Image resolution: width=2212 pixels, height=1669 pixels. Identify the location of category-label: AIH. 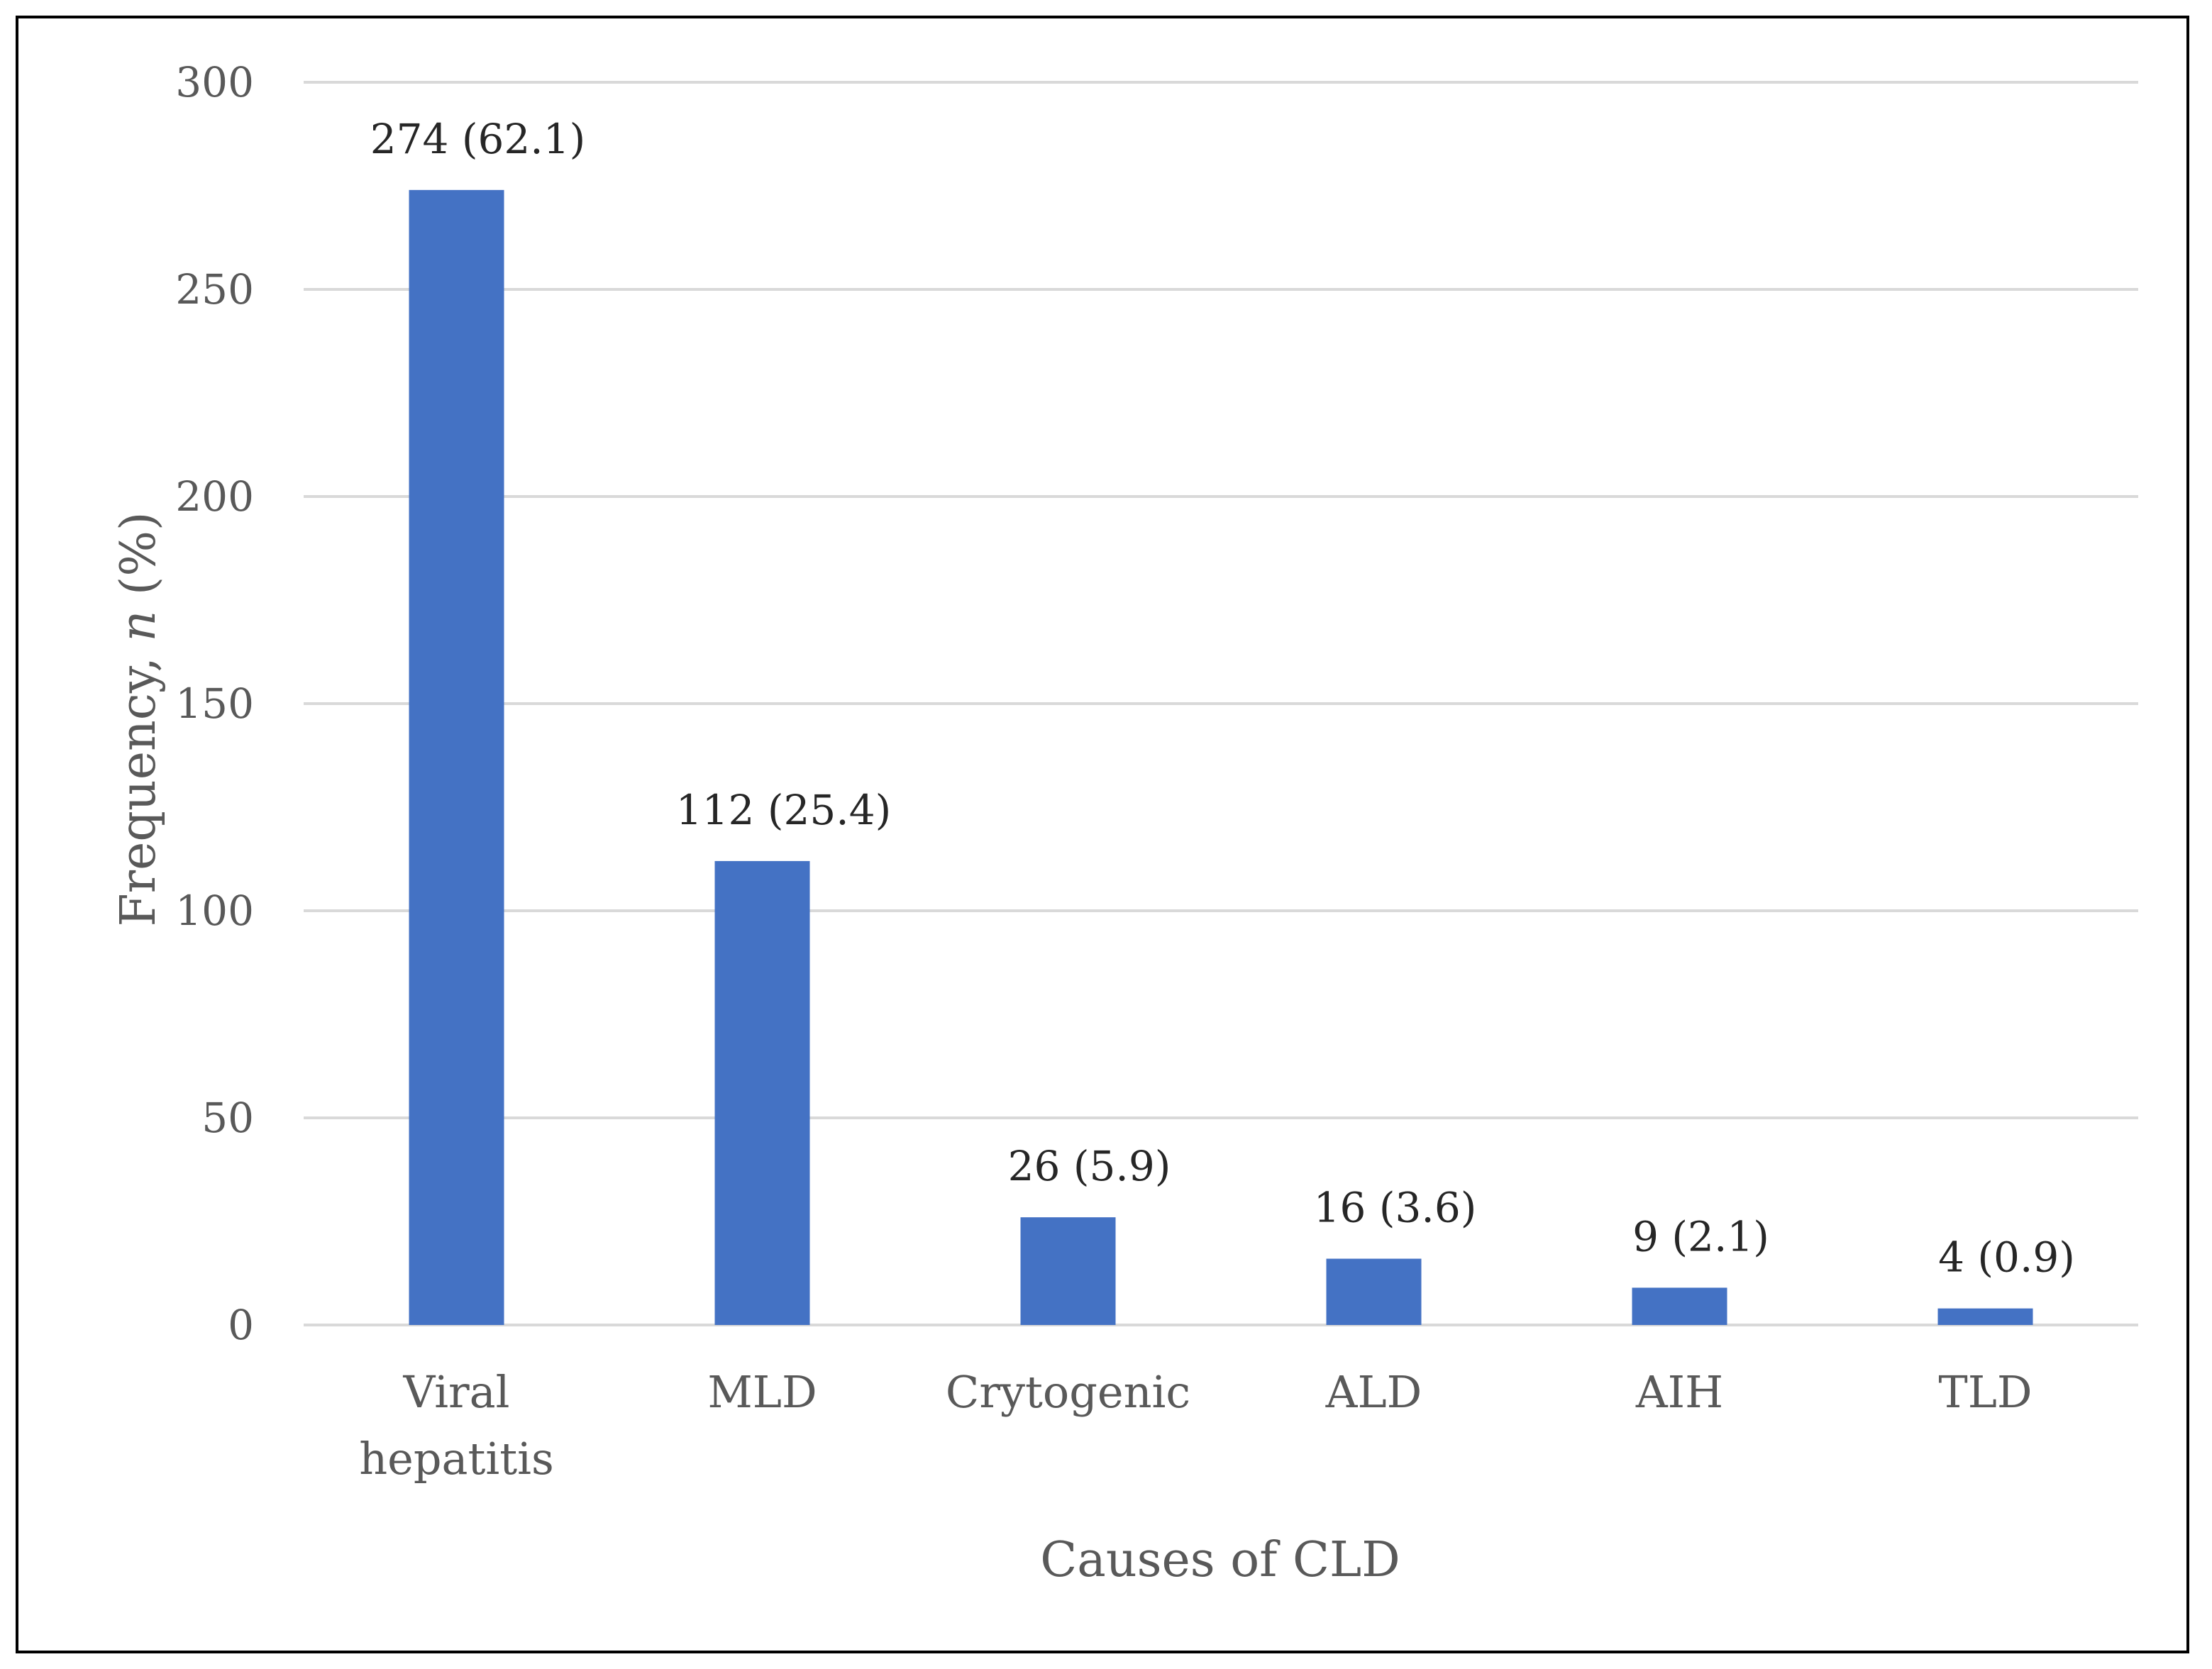
(1679, 1392).